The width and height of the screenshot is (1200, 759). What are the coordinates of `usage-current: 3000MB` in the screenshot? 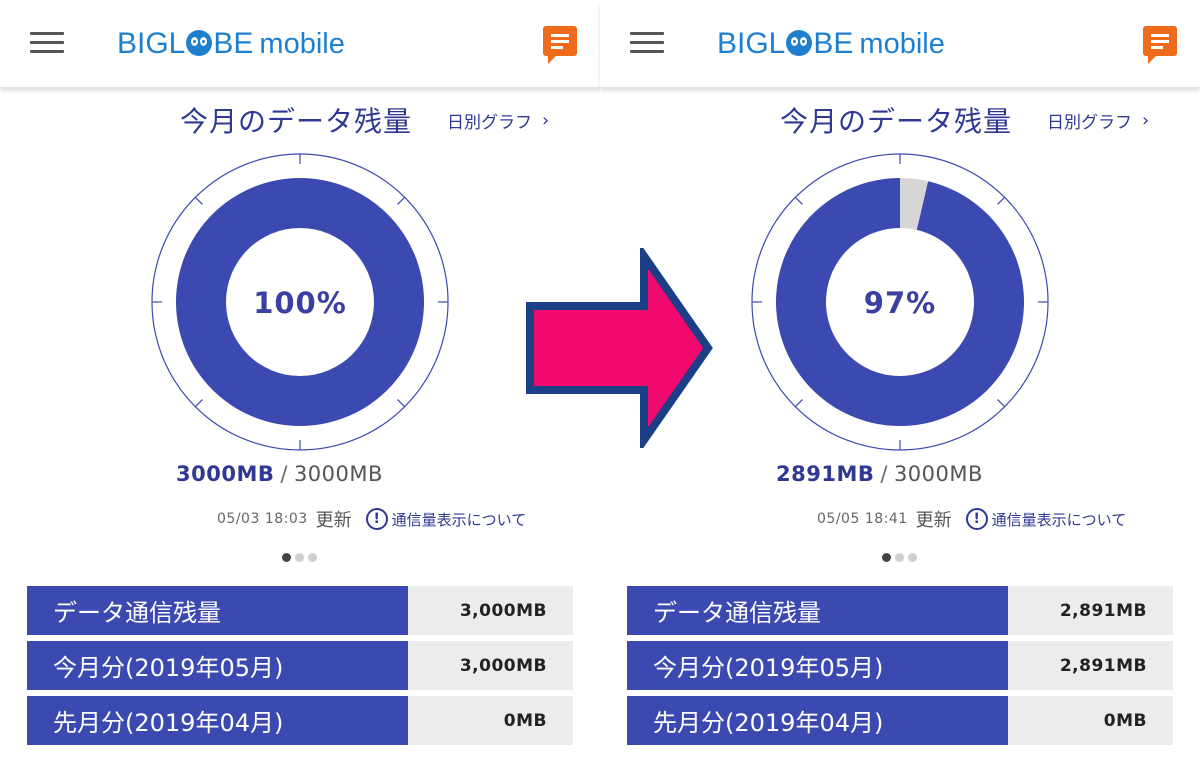 It's located at (225, 474).